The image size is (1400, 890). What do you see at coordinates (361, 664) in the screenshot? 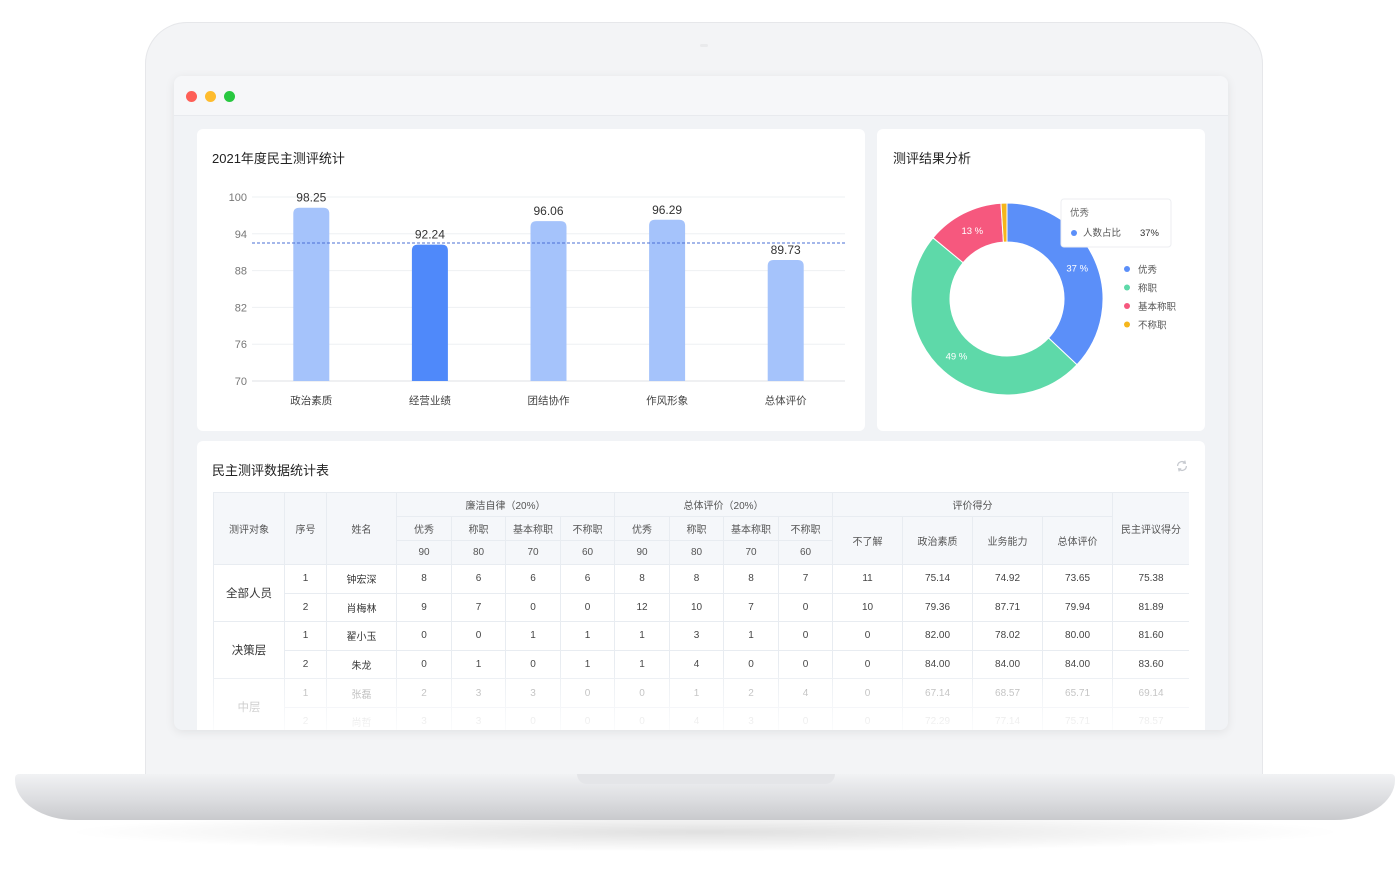
I see `name-cell: 朱龙` at bounding box center [361, 664].